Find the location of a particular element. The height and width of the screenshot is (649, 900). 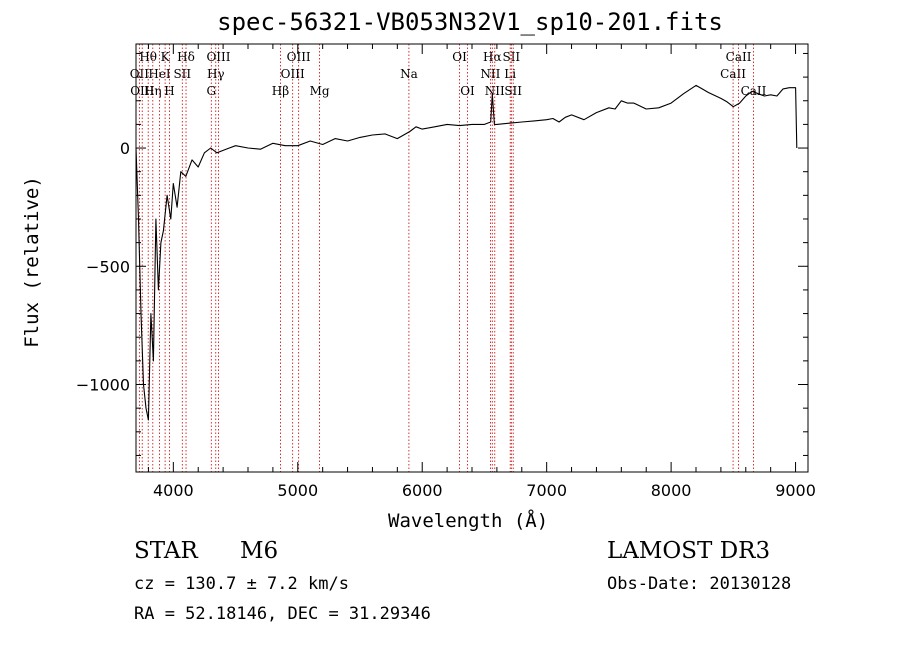

spectral-line-label: Hδ is located at coordinates (186, 57).